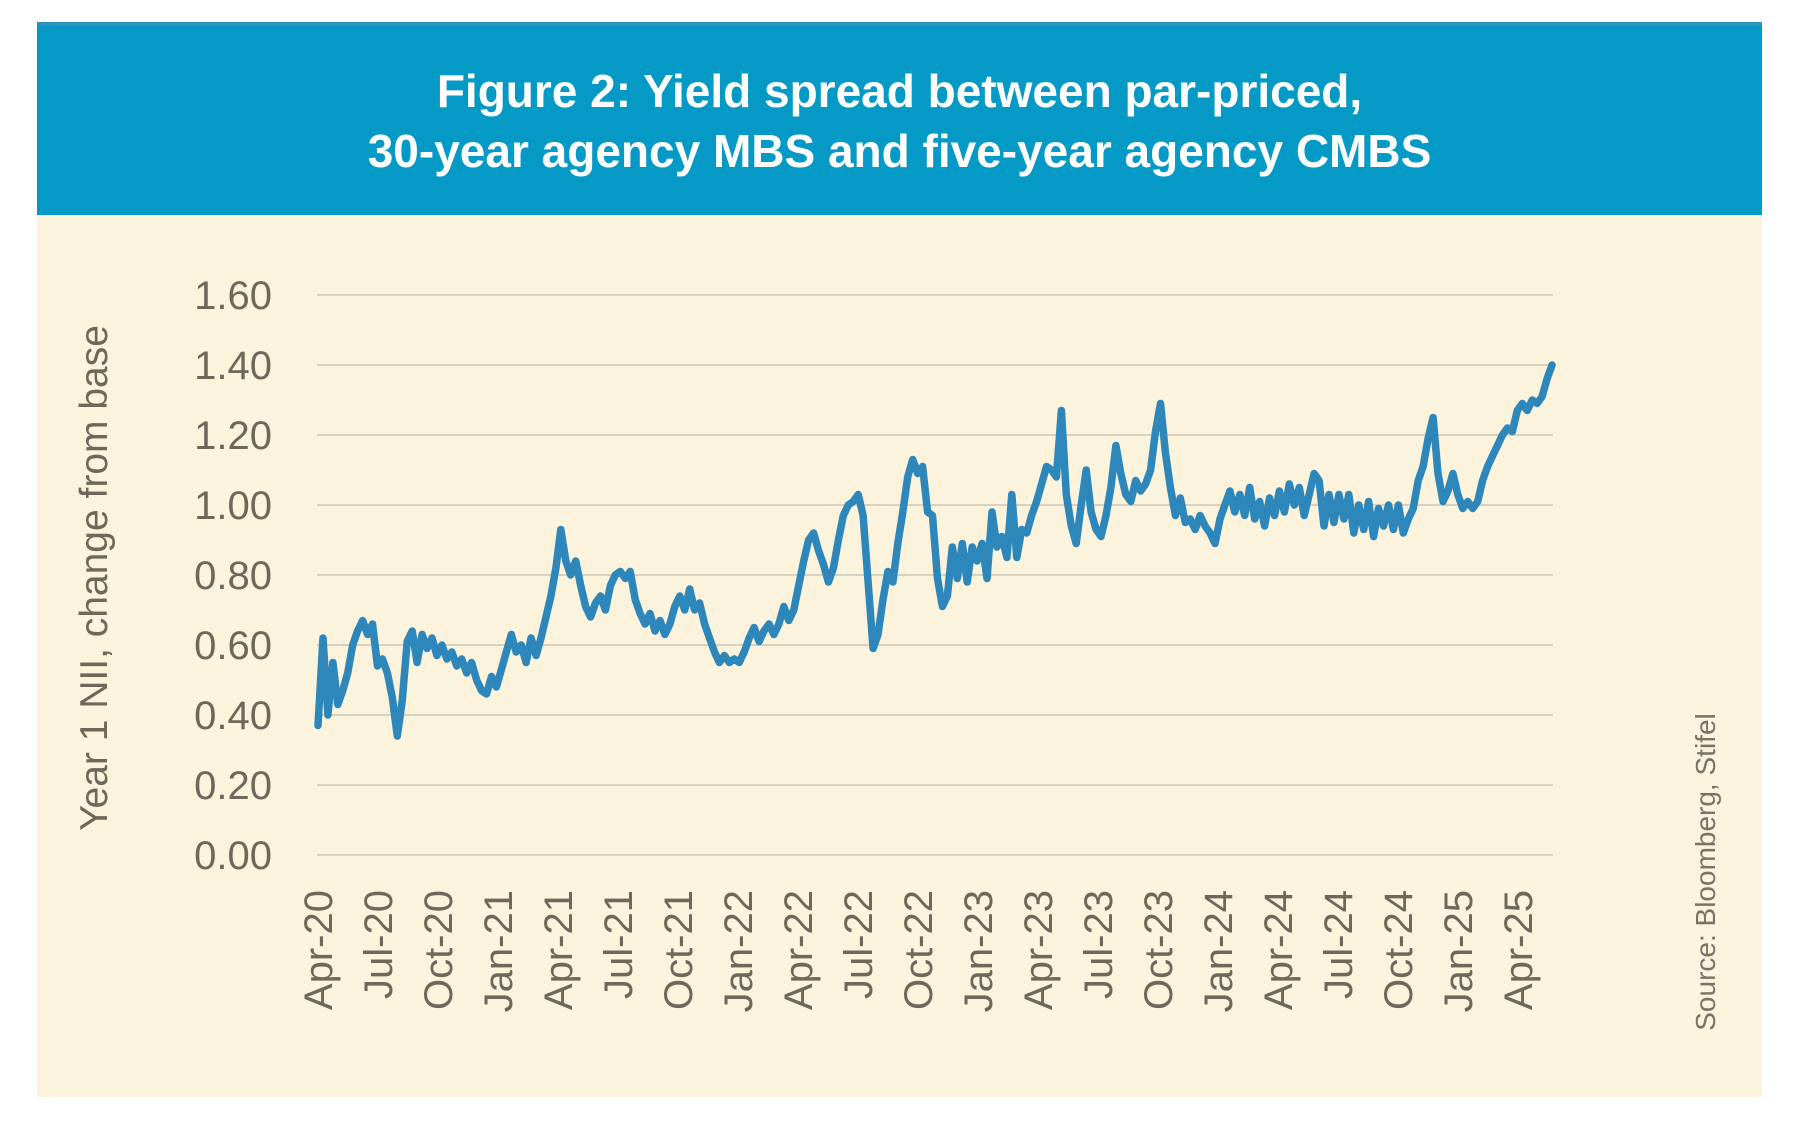  I want to click on x-tick-label: Jul-23, so click(1099, 944).